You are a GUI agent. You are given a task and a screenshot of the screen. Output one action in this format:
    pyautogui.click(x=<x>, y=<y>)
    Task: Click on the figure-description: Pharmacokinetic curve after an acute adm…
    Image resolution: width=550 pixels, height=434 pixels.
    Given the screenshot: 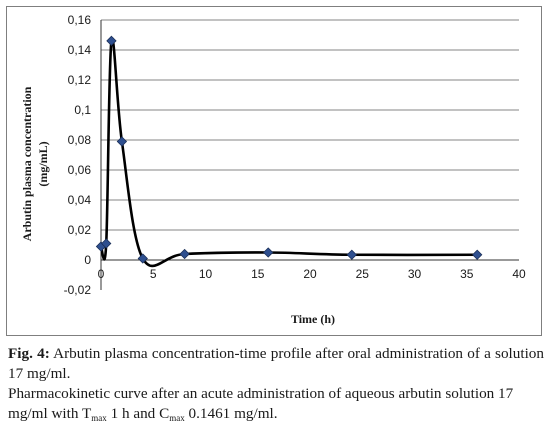 What is the action you would take?
    pyautogui.click(x=276, y=404)
    